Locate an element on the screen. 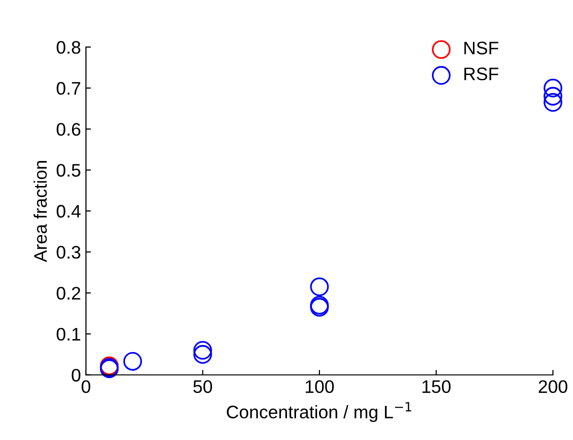 This screenshot has width=573, height=440. x-tick-label: 50 is located at coordinates (202, 387).